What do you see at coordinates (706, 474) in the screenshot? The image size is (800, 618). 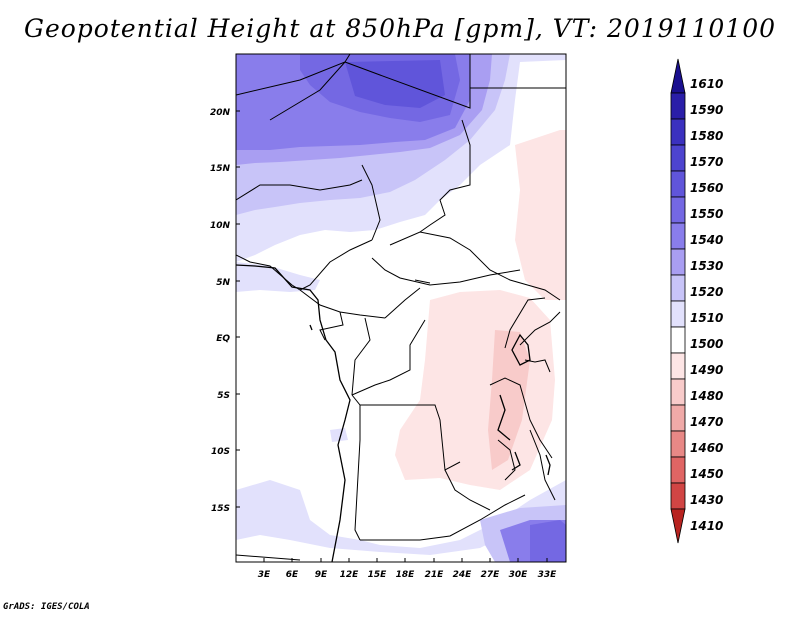 I see `colorbar-label: 1450` at bounding box center [706, 474].